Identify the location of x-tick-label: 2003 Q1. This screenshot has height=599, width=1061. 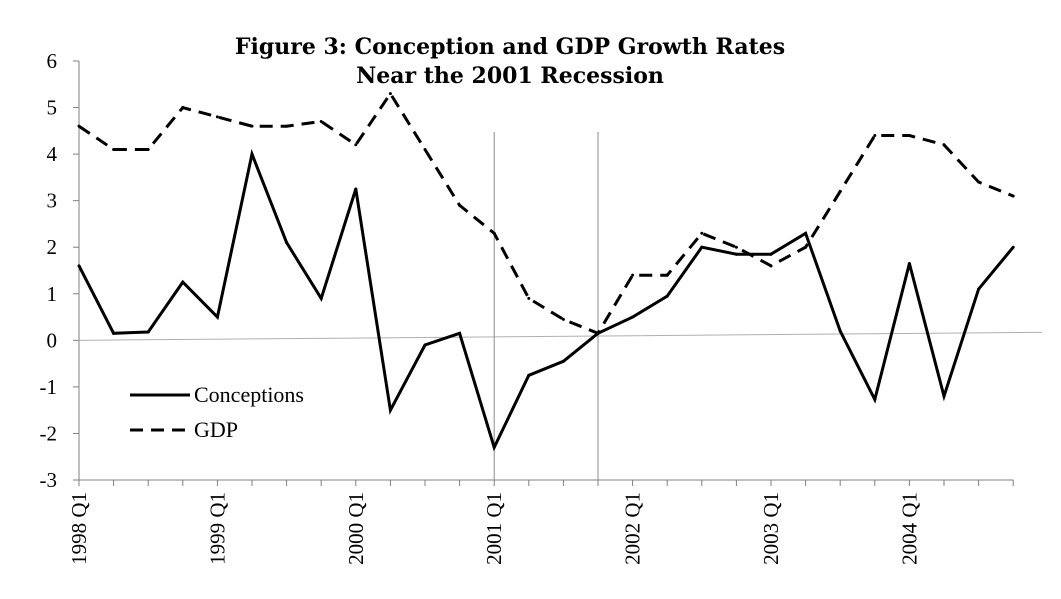
(771, 528).